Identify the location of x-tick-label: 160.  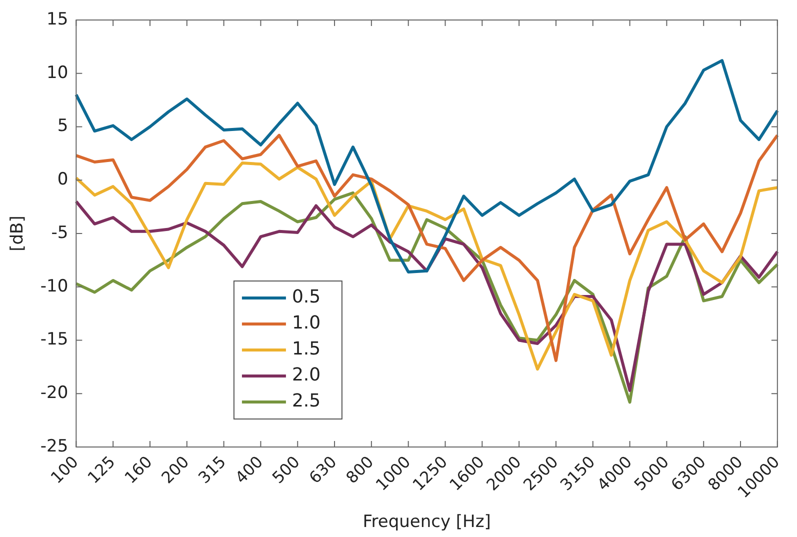
(138, 470).